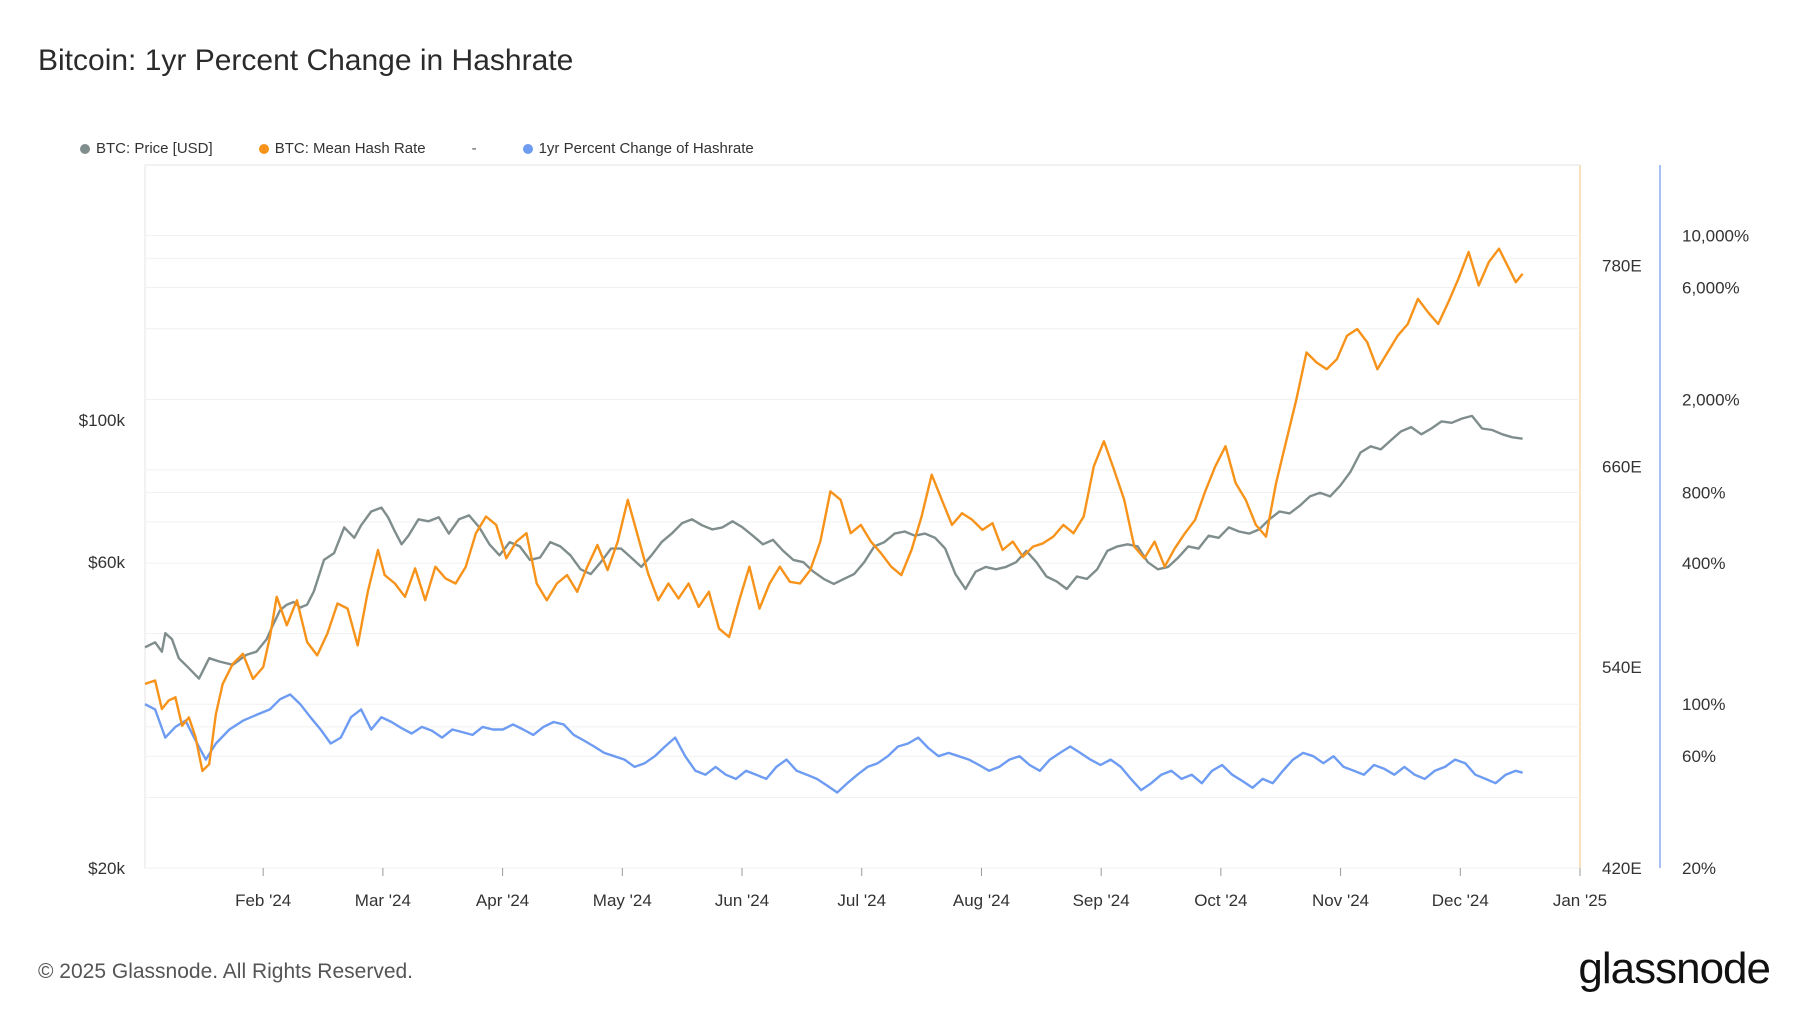 The height and width of the screenshot is (1013, 1800). What do you see at coordinates (1622, 667) in the screenshot?
I see `hashrate-tick-label: 540E` at bounding box center [1622, 667].